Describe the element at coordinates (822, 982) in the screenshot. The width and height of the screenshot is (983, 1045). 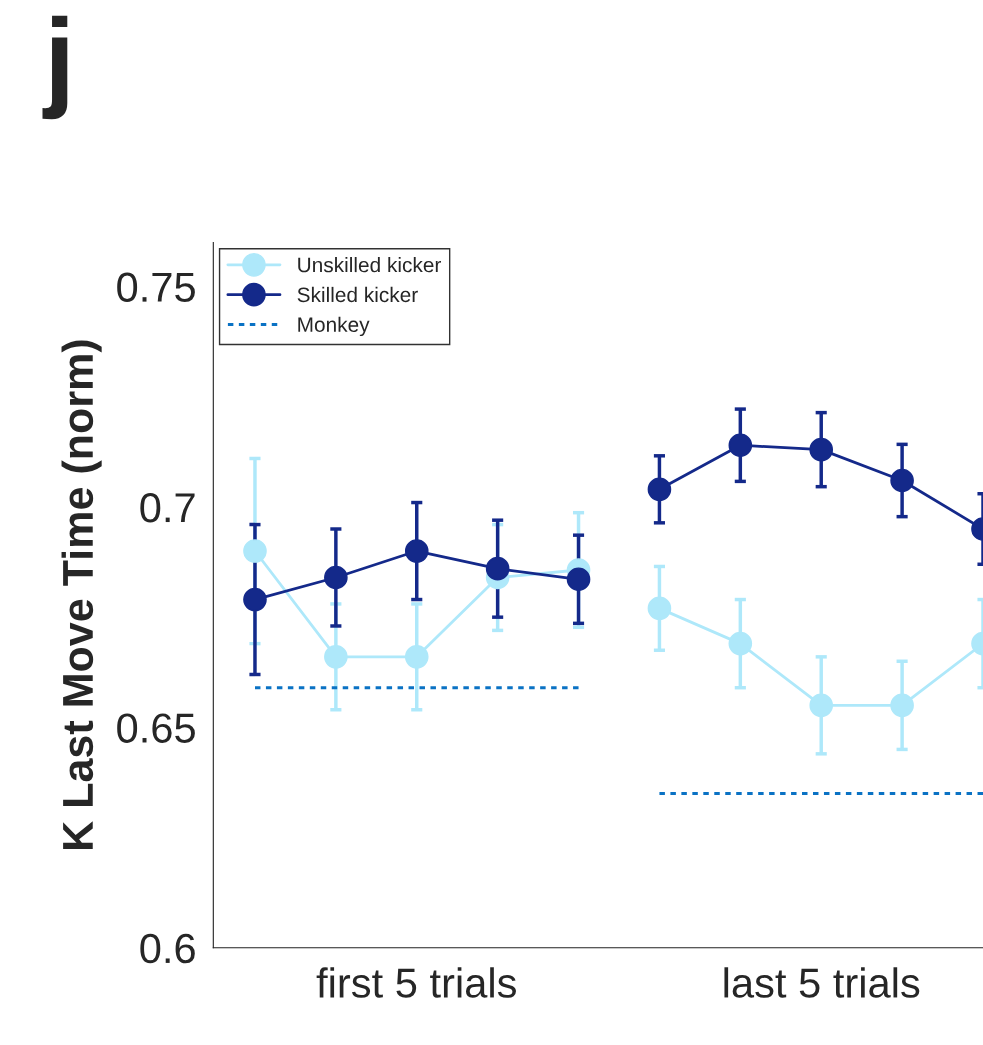
I see `x-tick-label: last 5 trials` at that location.